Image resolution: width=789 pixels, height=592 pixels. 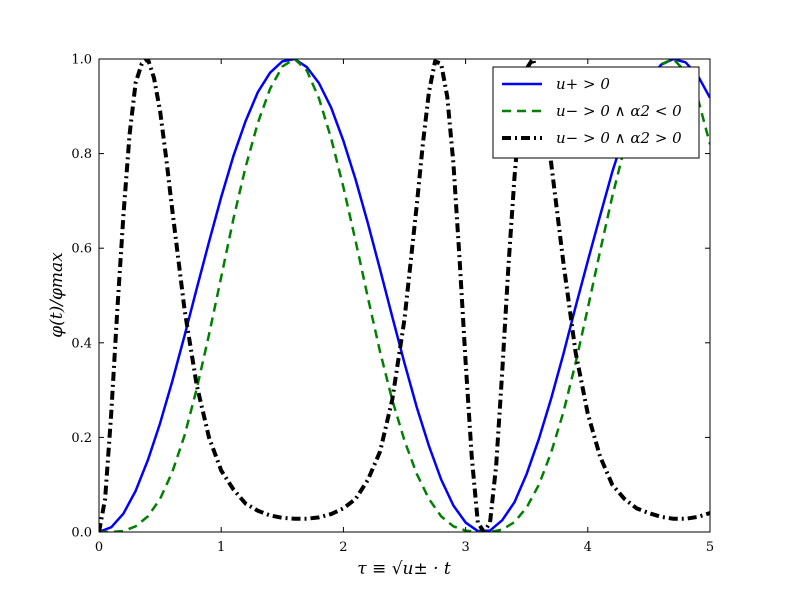 I want to click on y-tick-label: 0.6, so click(x=81, y=249).